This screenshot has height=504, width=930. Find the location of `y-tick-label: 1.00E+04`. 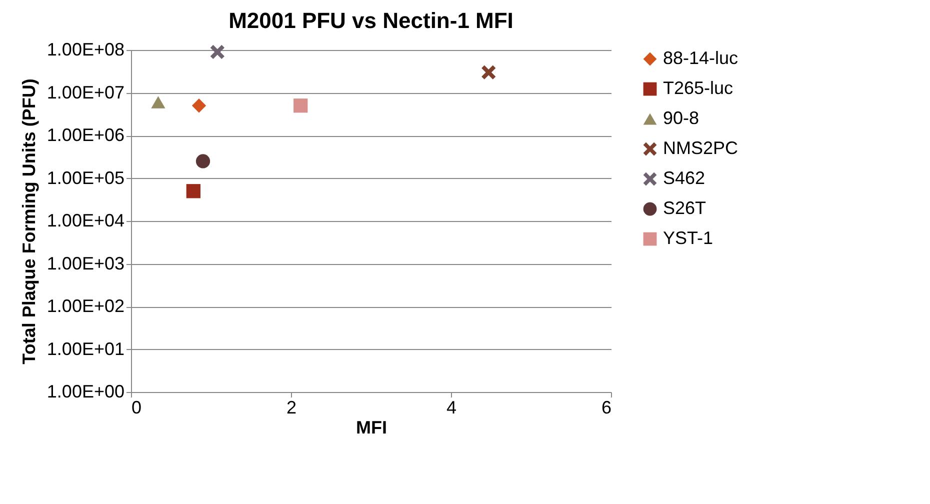

y-tick-label: 1.00E+04 is located at coordinates (85, 220).